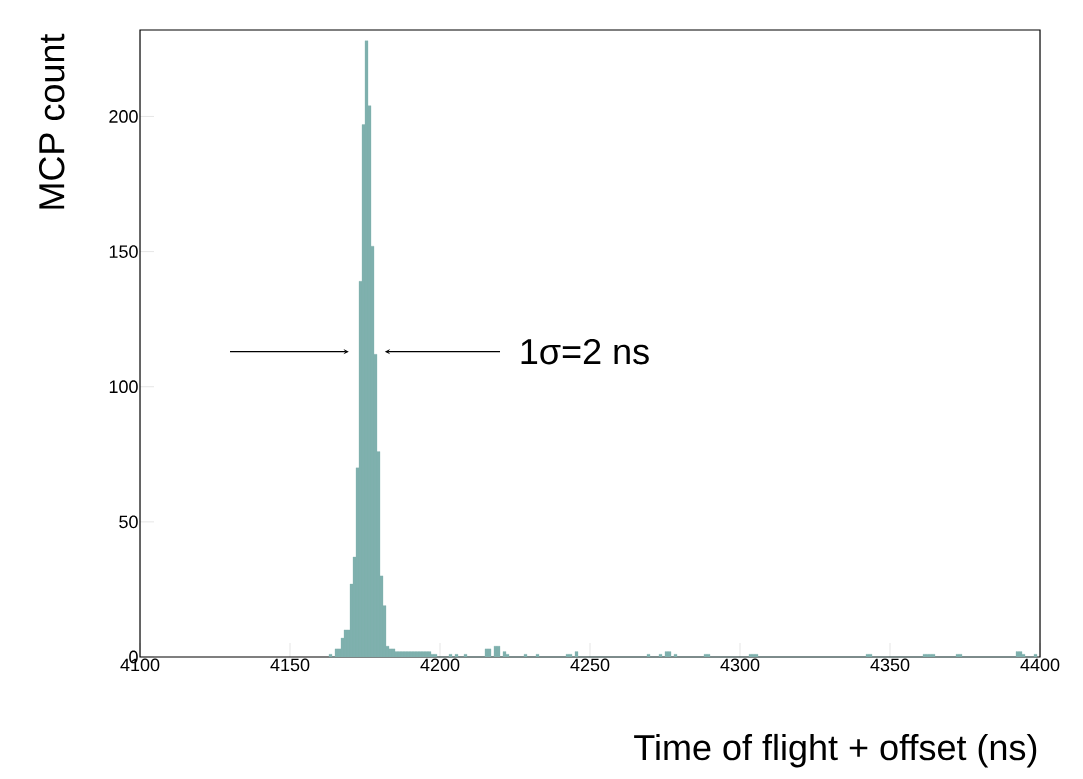  What do you see at coordinates (740, 665) in the screenshot?
I see `x-tick-label: 4300` at bounding box center [740, 665].